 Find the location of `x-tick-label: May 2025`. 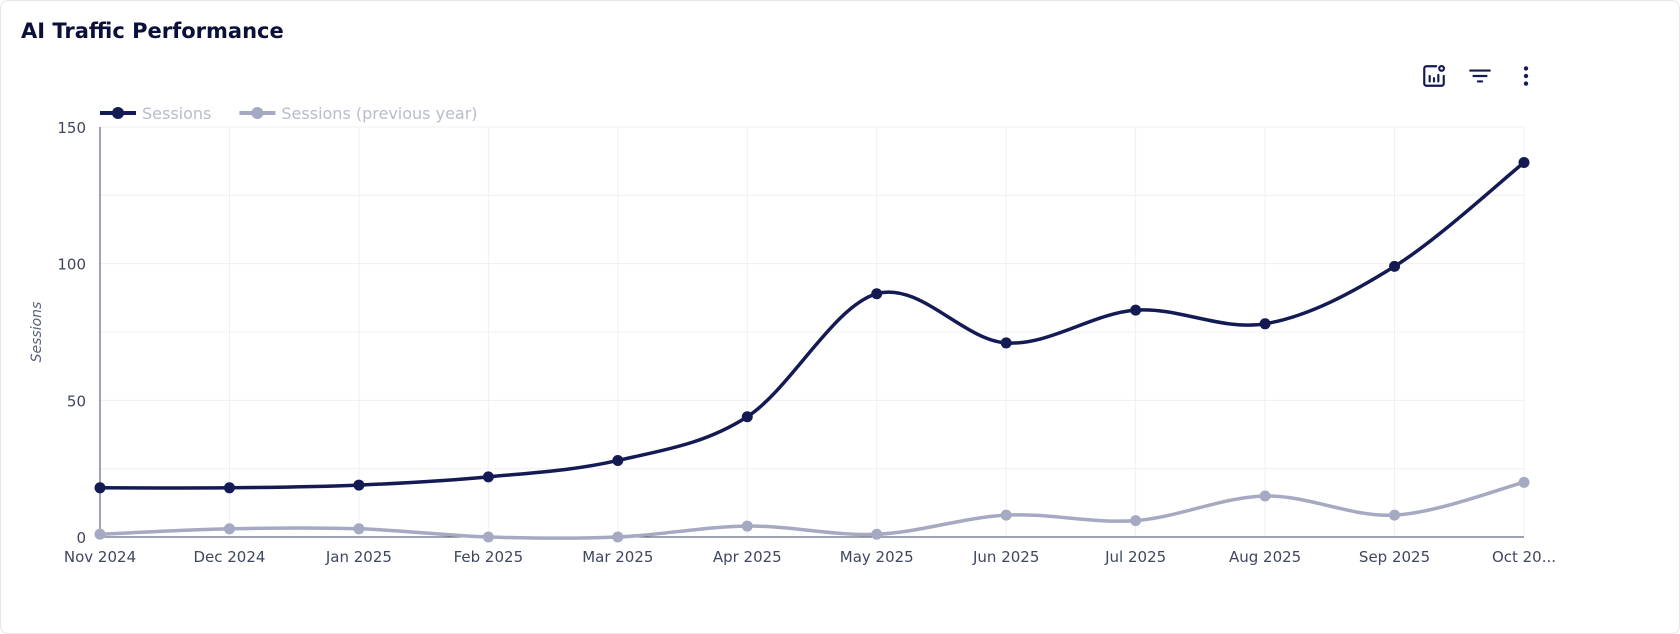

x-tick-label: May 2025 is located at coordinates (877, 557).